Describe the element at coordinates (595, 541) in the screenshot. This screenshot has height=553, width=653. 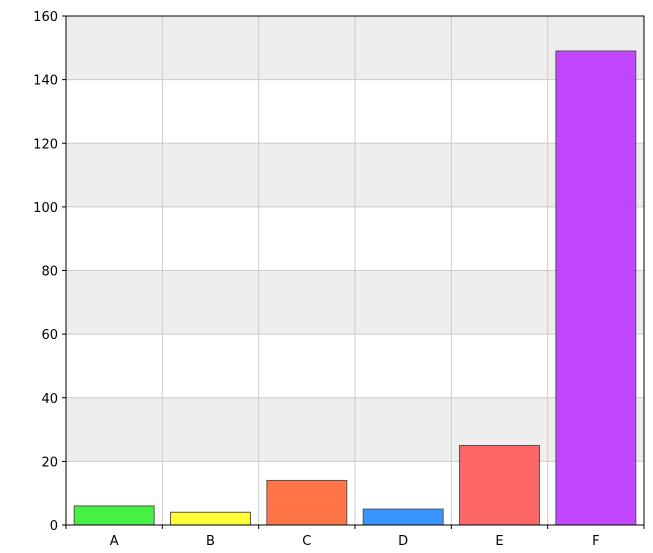
I see `x-tick-label: F` at that location.